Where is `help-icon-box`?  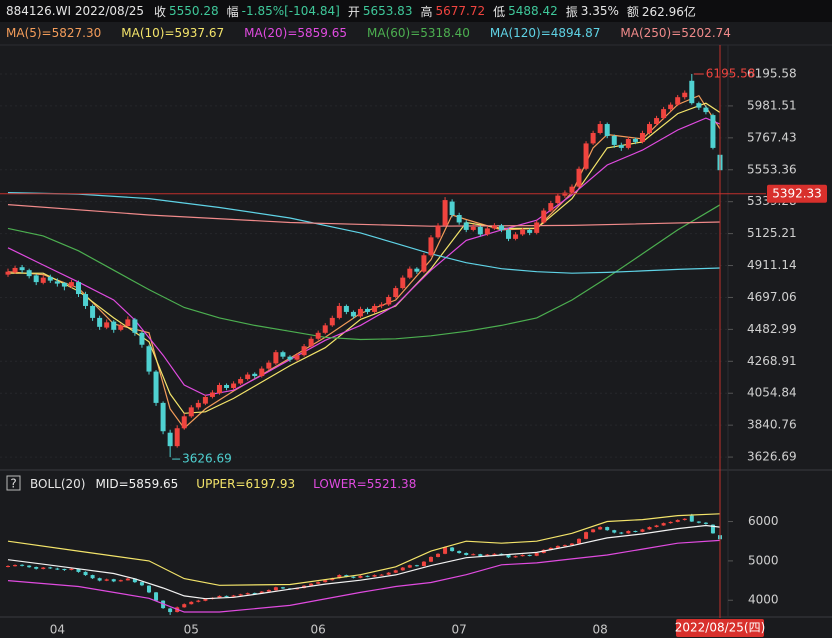
help-icon-box is located at coordinates (13, 483).